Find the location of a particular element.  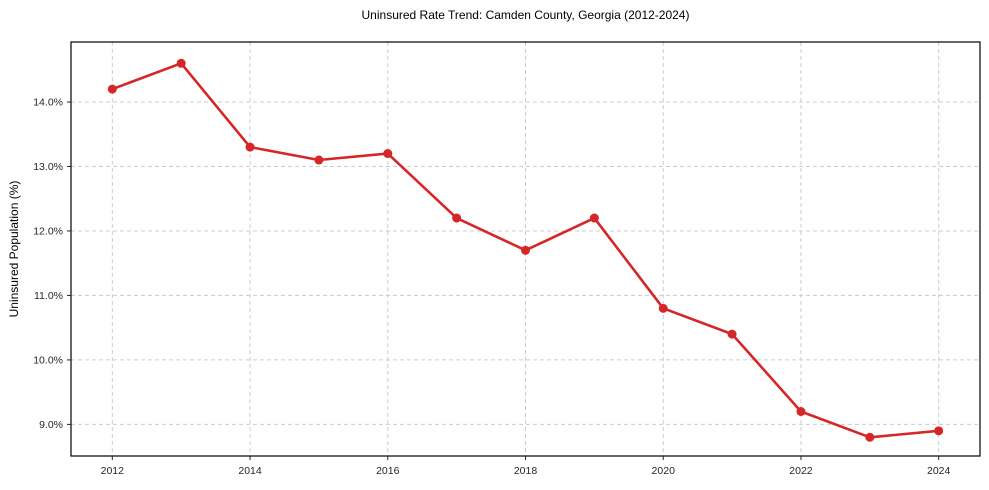

x-tick-label: 2016 is located at coordinates (388, 471).